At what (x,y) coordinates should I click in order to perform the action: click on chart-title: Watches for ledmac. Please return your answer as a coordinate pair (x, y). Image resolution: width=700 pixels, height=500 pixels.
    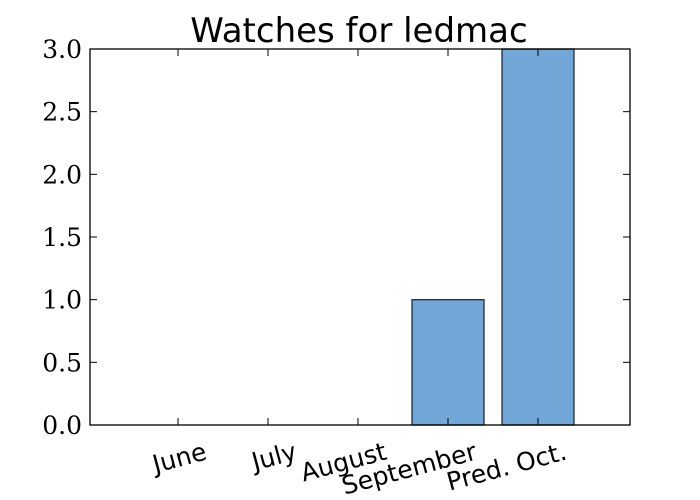
    Looking at the image, I should click on (358, 31).